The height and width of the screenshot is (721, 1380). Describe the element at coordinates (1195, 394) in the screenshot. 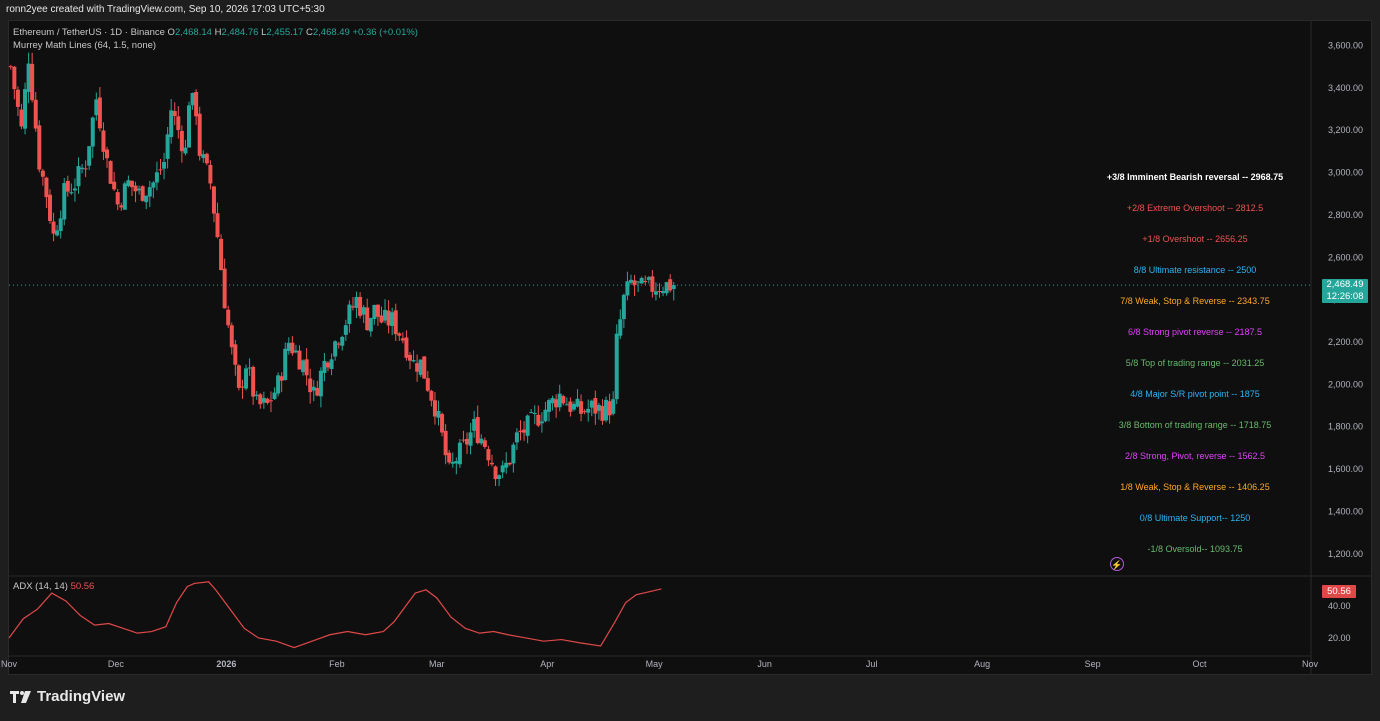

I see `murrey-level-label: 4/8 Major S/R pivot point -- 1875` at that location.